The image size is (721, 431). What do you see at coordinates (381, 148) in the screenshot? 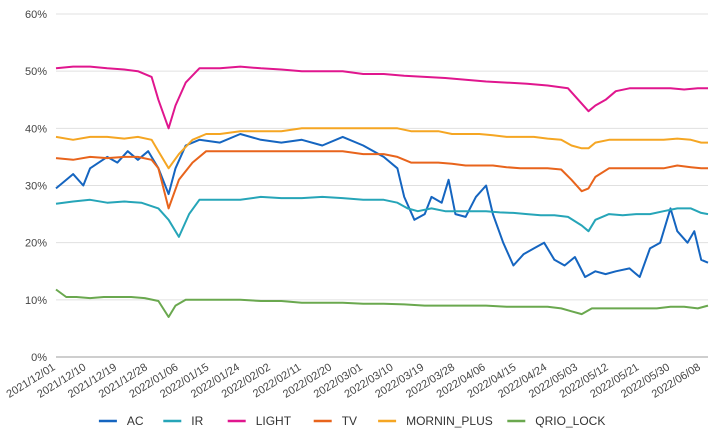
I see `series-line-mornin-plus` at bounding box center [381, 148].